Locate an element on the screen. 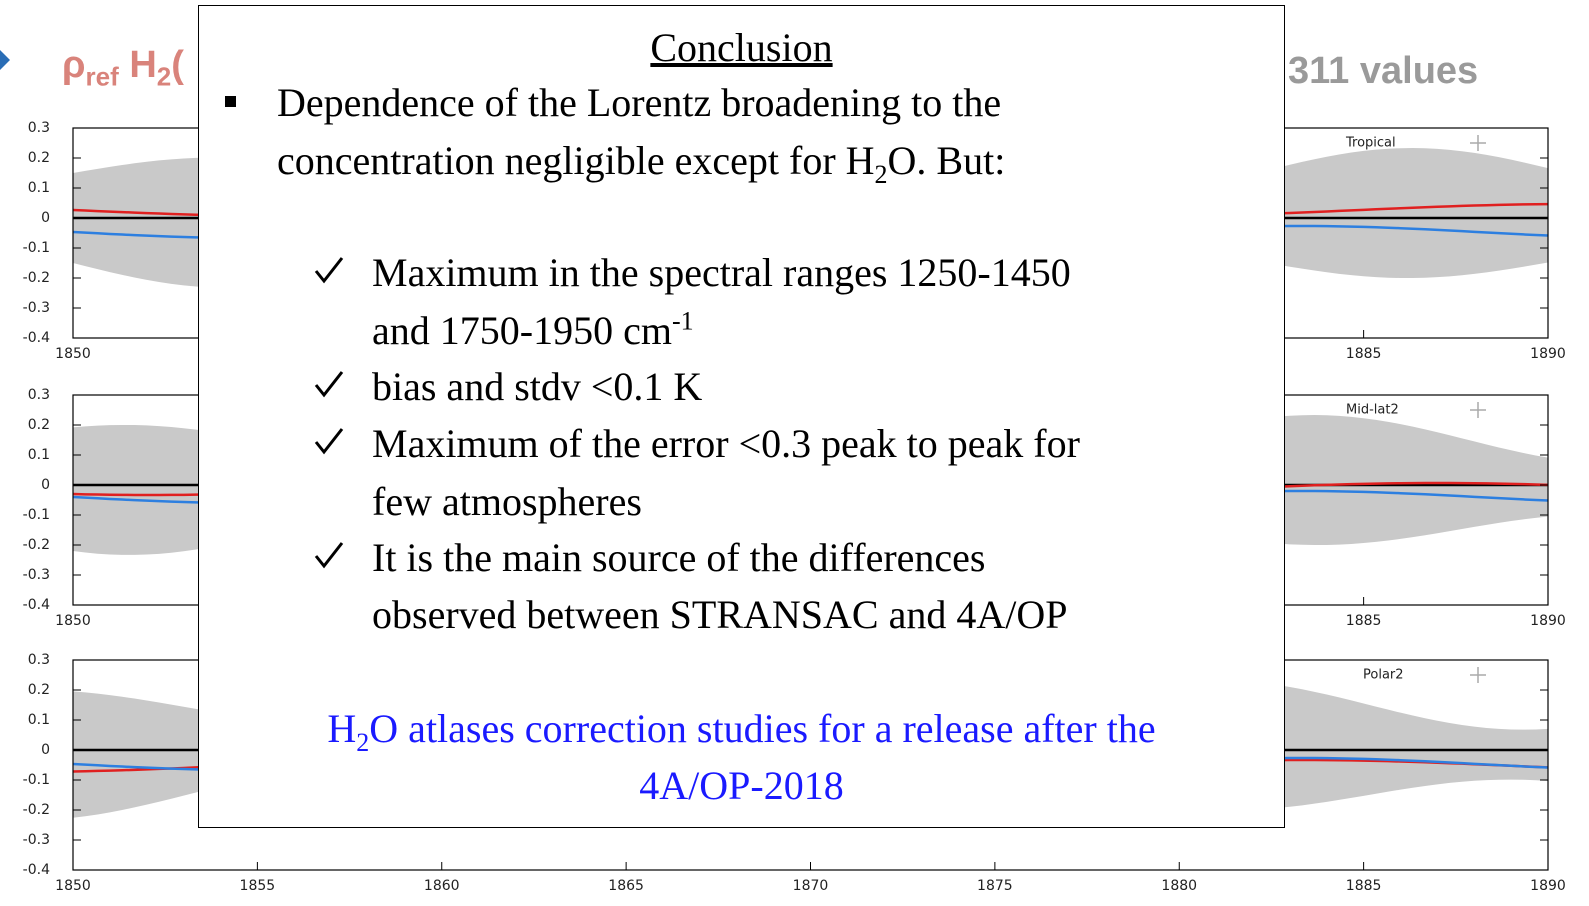 The height and width of the screenshot is (906, 1589). x-tick-label: 1860 is located at coordinates (442, 886).